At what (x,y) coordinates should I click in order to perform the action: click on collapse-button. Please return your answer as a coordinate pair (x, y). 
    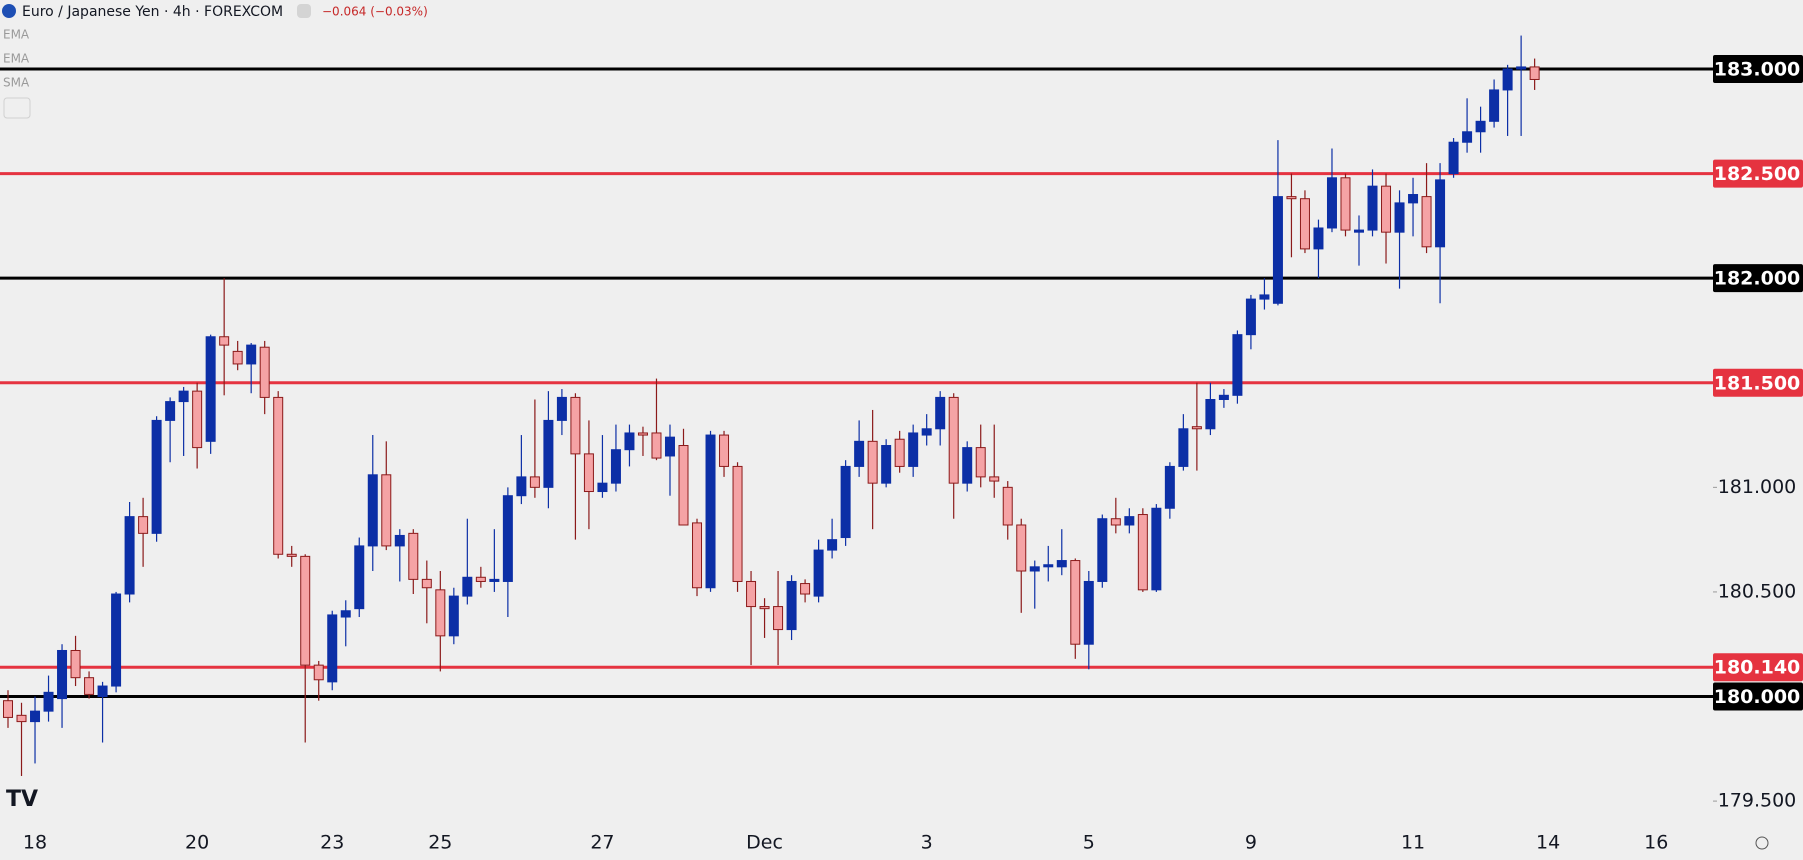
    Looking at the image, I should click on (17, 108).